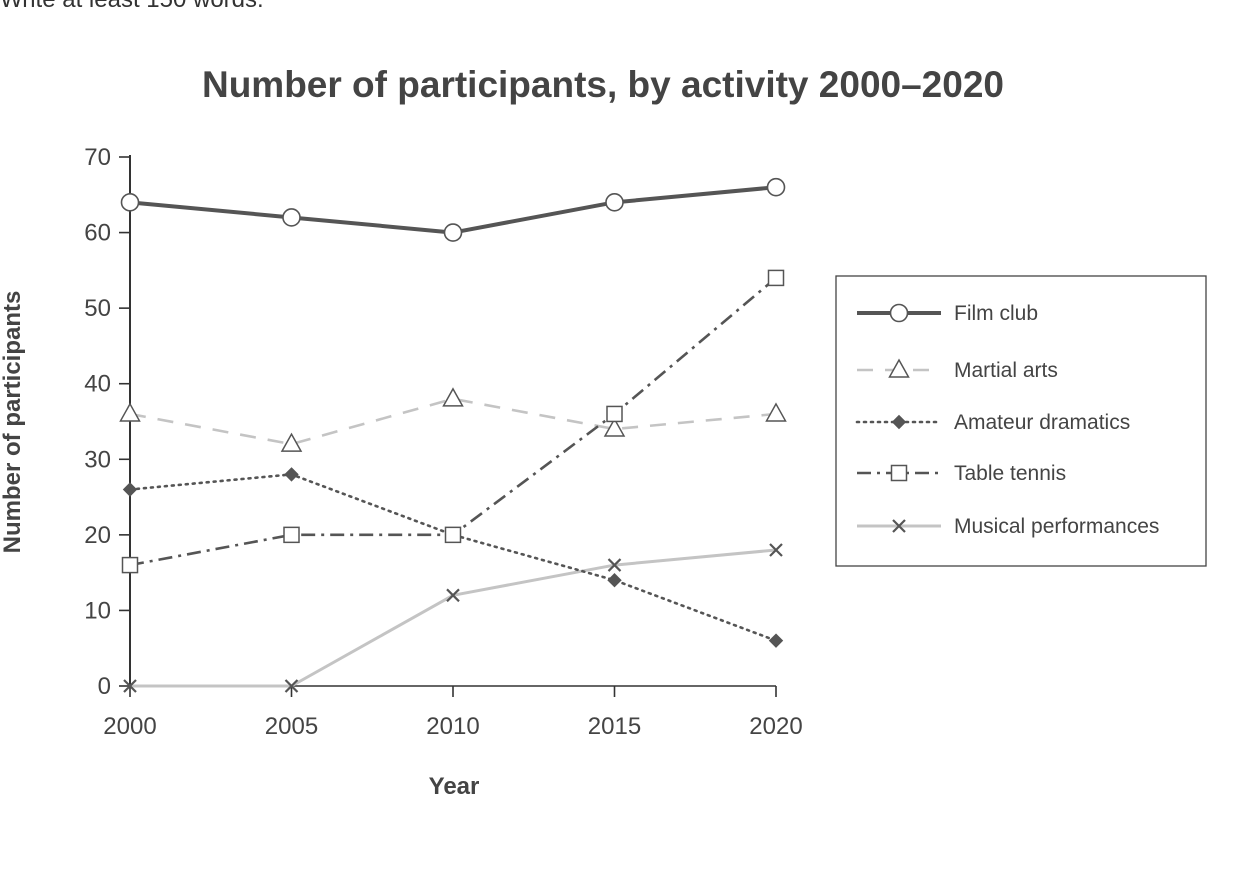  Describe the element at coordinates (614, 726) in the screenshot. I see `x-tick-label: 2015` at that location.